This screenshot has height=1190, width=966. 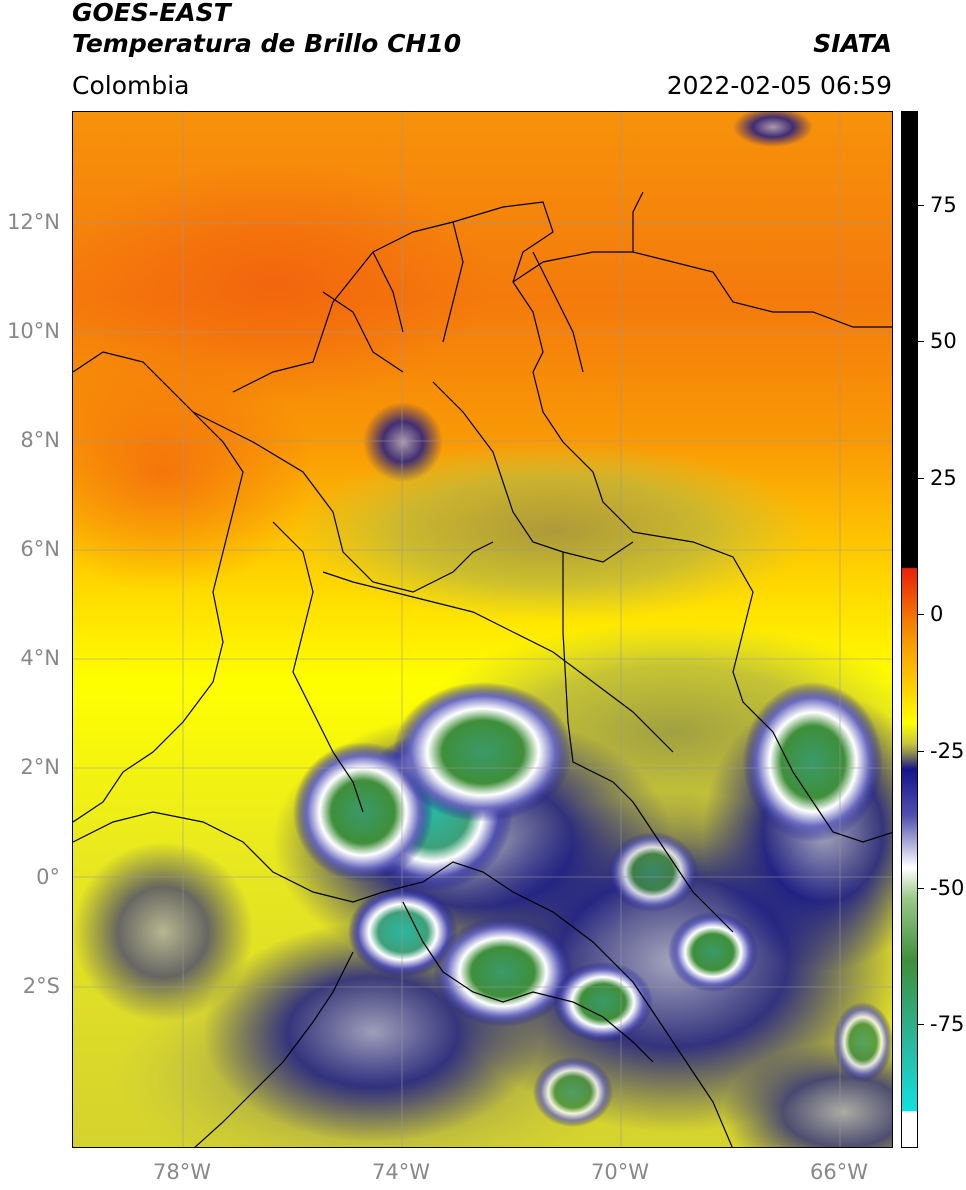 I want to click on satellite-title: GOES-EAST, so click(x=151, y=13).